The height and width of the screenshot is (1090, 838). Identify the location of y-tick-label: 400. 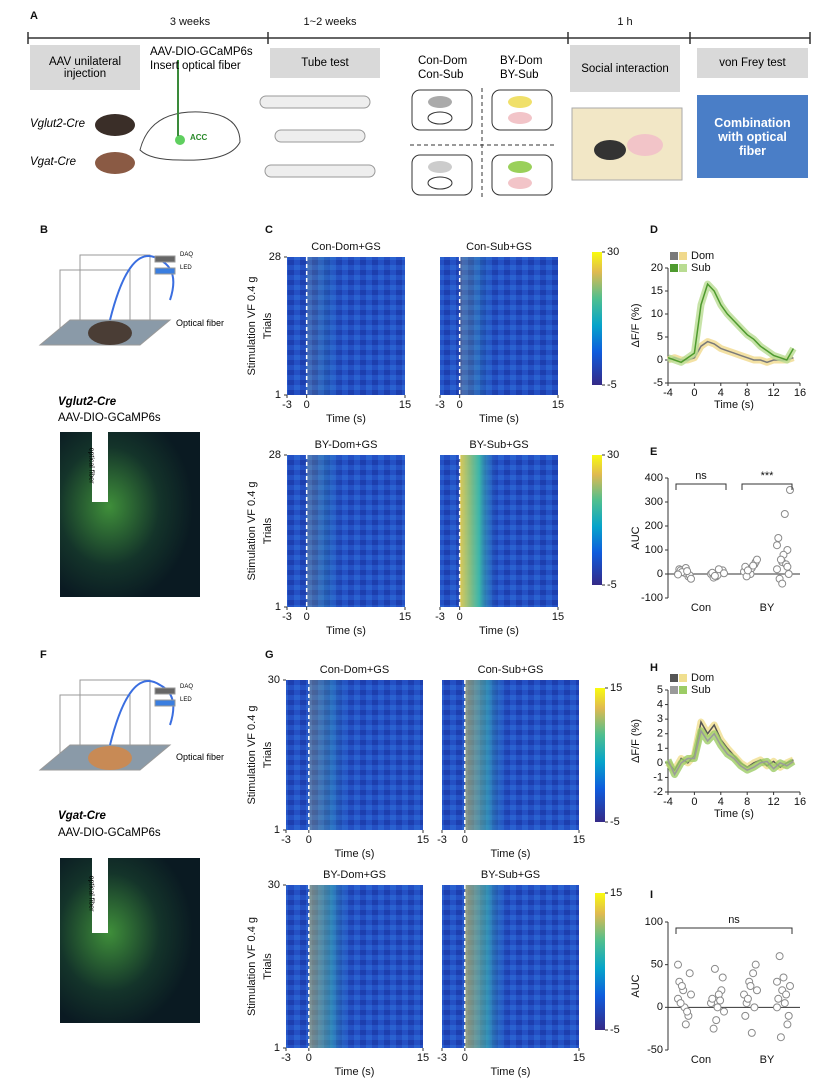
(654, 478).